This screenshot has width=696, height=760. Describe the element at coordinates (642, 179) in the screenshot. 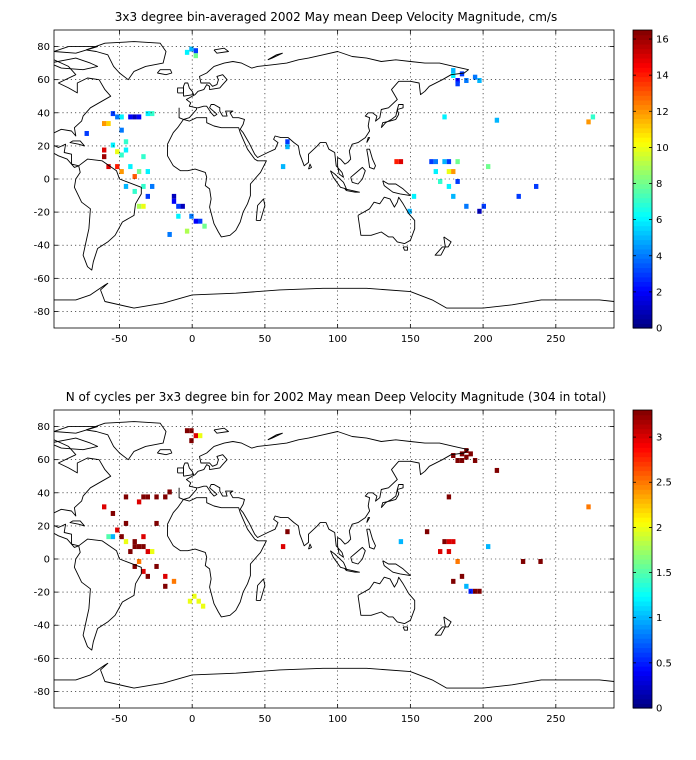

I see `colorbar-frame` at that location.